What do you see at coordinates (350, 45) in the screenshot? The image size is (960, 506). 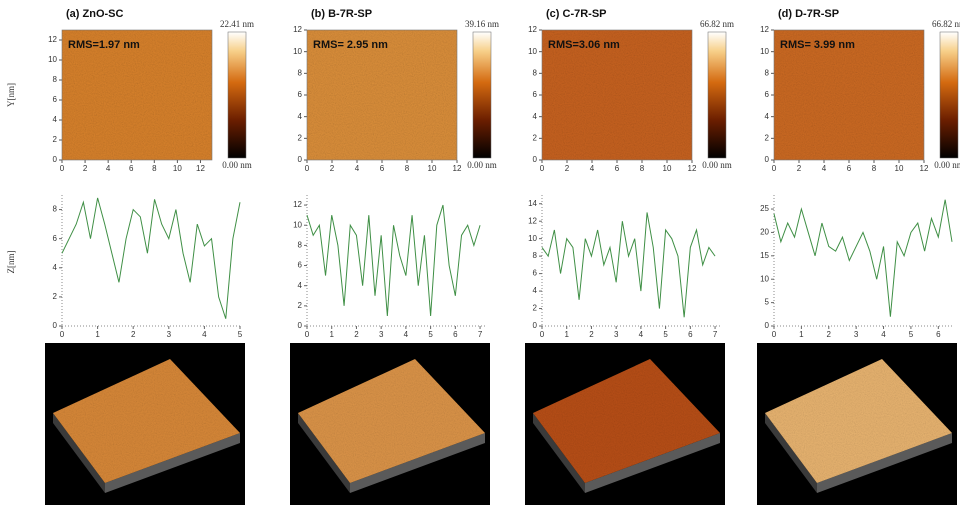 I see `rms-label: RMS= 2.95 nm` at bounding box center [350, 45].